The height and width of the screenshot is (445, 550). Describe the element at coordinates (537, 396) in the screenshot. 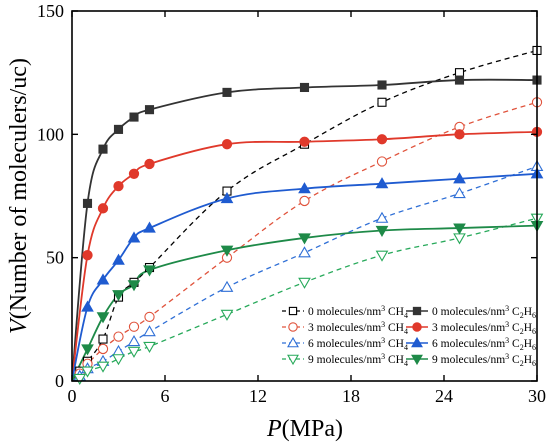

I see `x-tick-label: 30` at that location.